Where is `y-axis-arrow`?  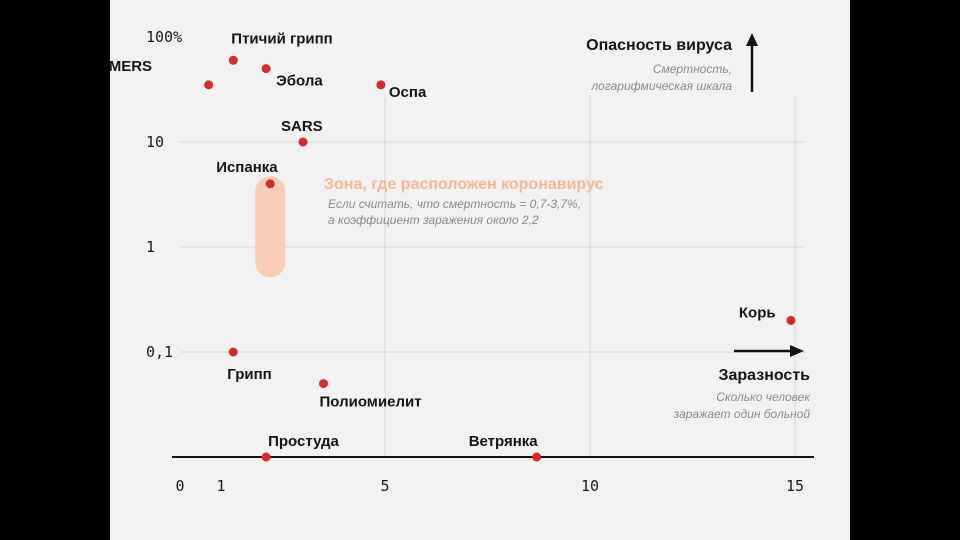
y-axis-arrow is located at coordinates (752, 62).